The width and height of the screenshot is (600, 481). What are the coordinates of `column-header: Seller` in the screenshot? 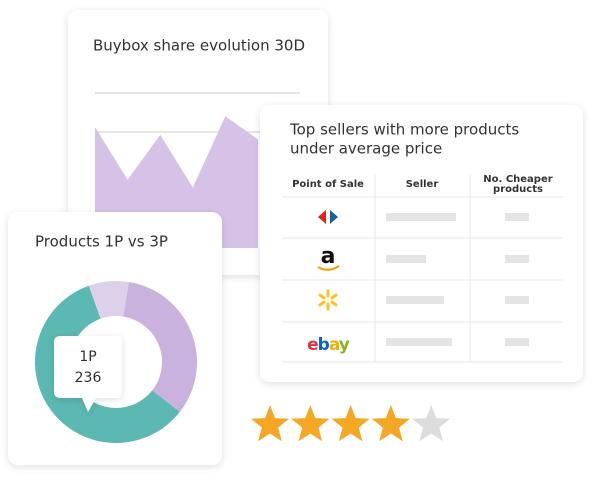 It's located at (422, 184).